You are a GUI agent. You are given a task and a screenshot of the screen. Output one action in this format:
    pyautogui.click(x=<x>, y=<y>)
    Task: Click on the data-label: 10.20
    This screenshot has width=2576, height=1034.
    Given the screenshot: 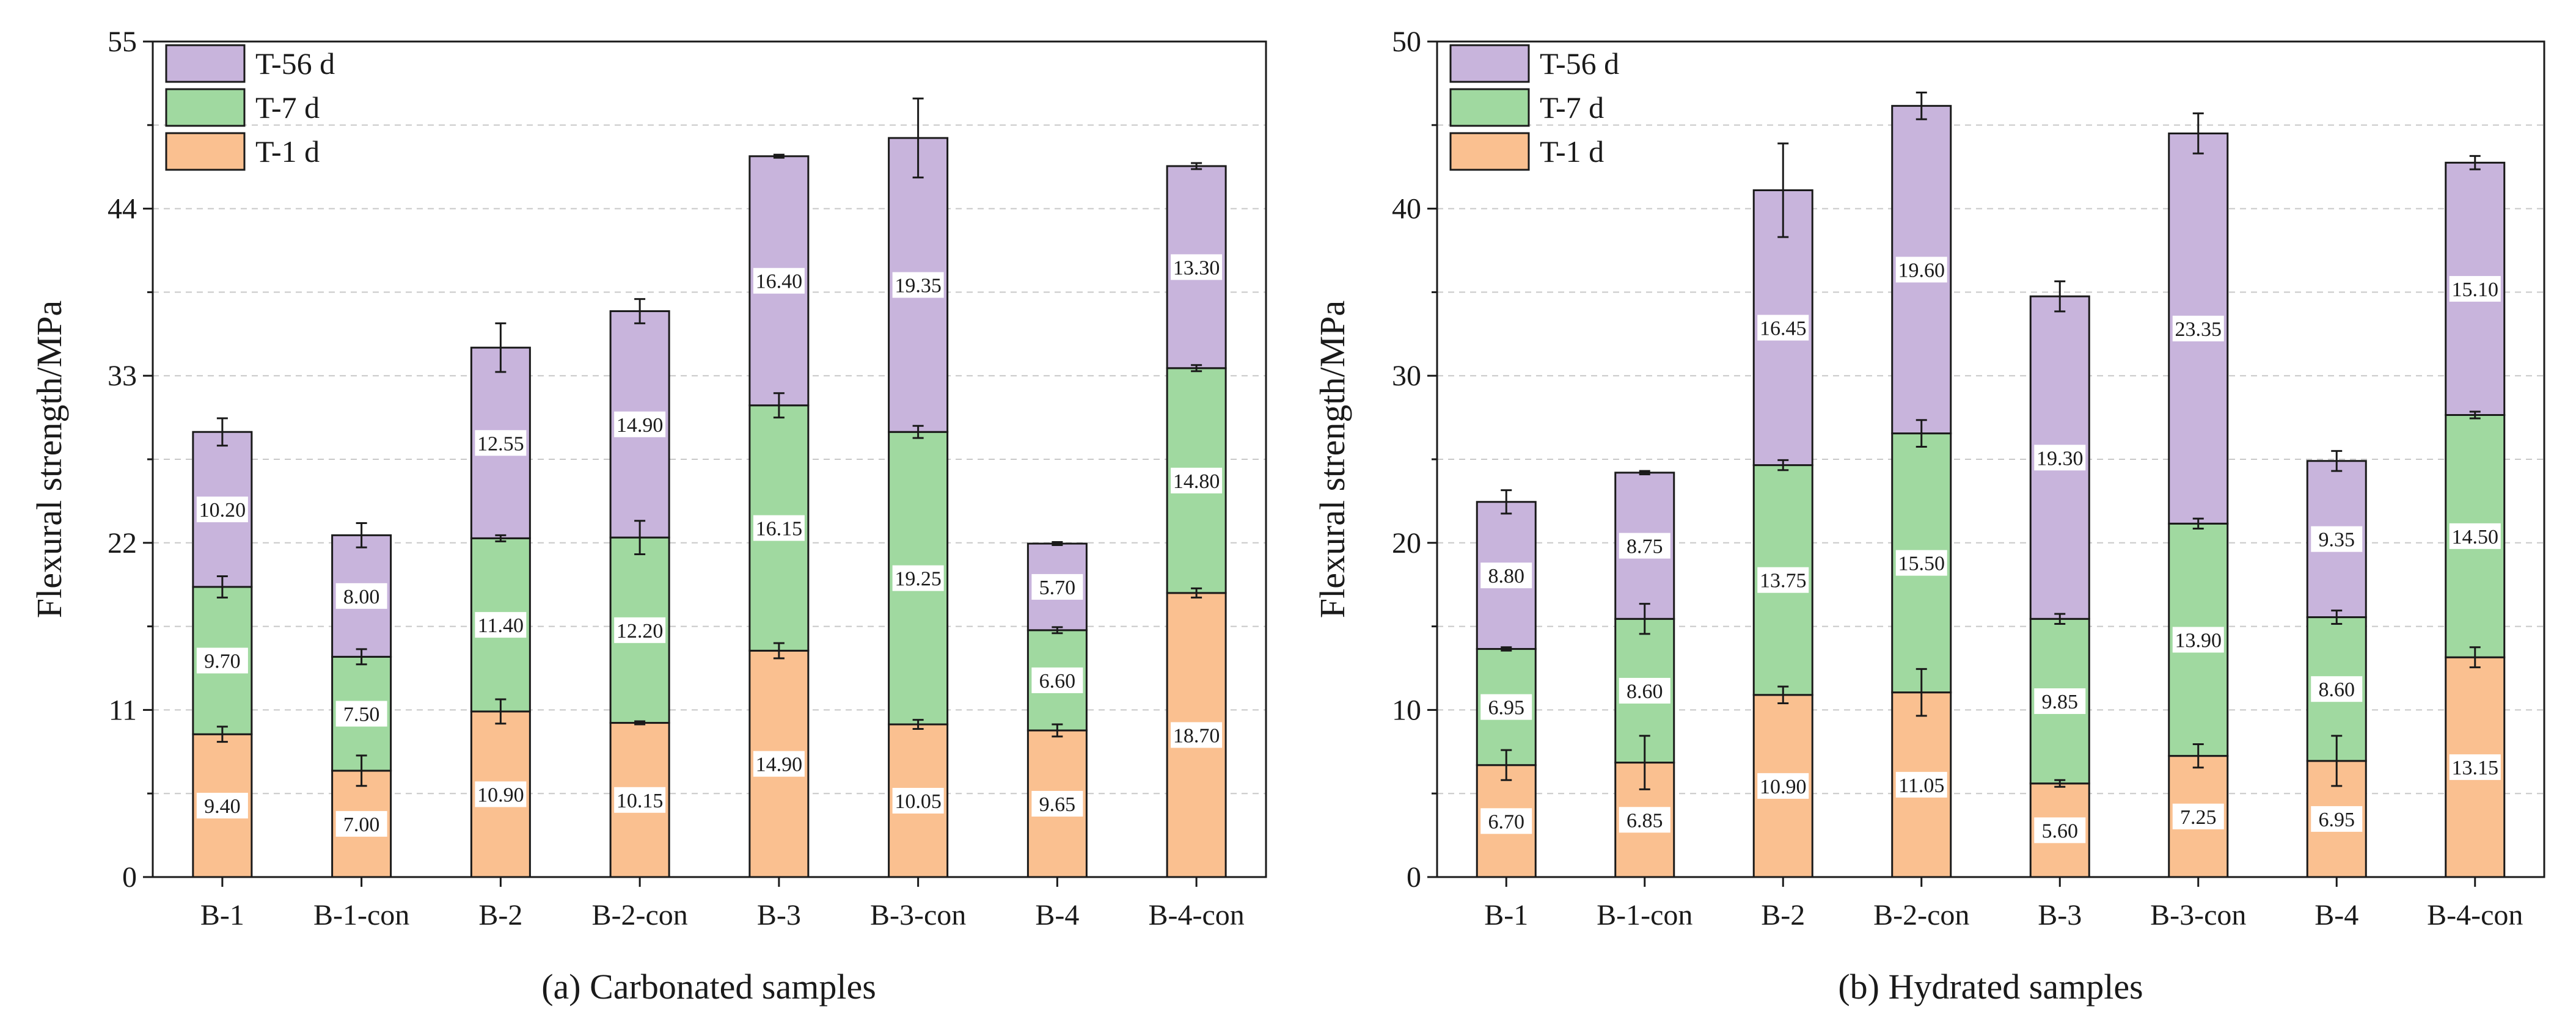 What is the action you would take?
    pyautogui.click(x=222, y=510)
    